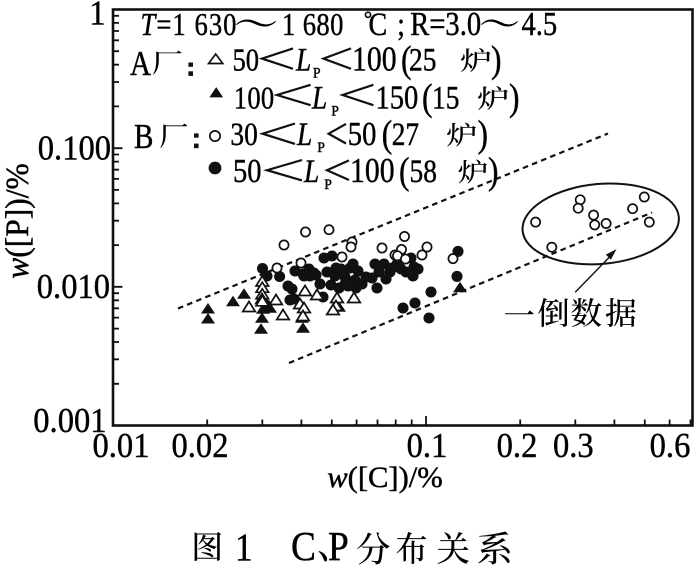  What do you see at coordinates (445, 24) in the screenshot?
I see `svg-text: R=3.0` at bounding box center [445, 24].